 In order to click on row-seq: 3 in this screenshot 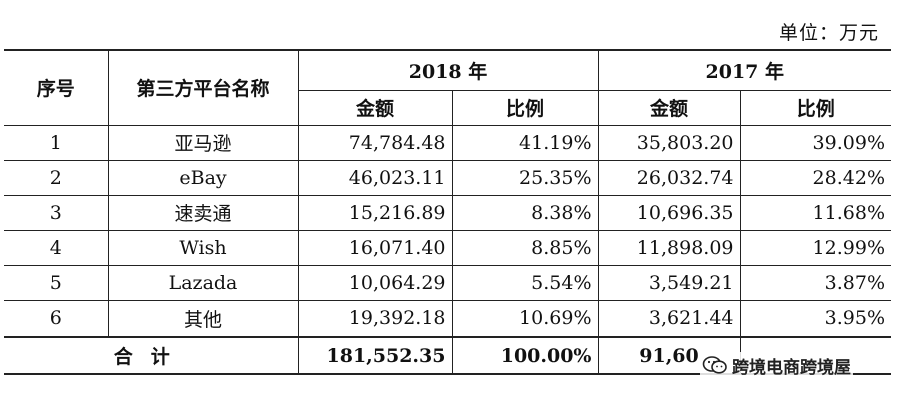, I will do `click(56, 213)`.